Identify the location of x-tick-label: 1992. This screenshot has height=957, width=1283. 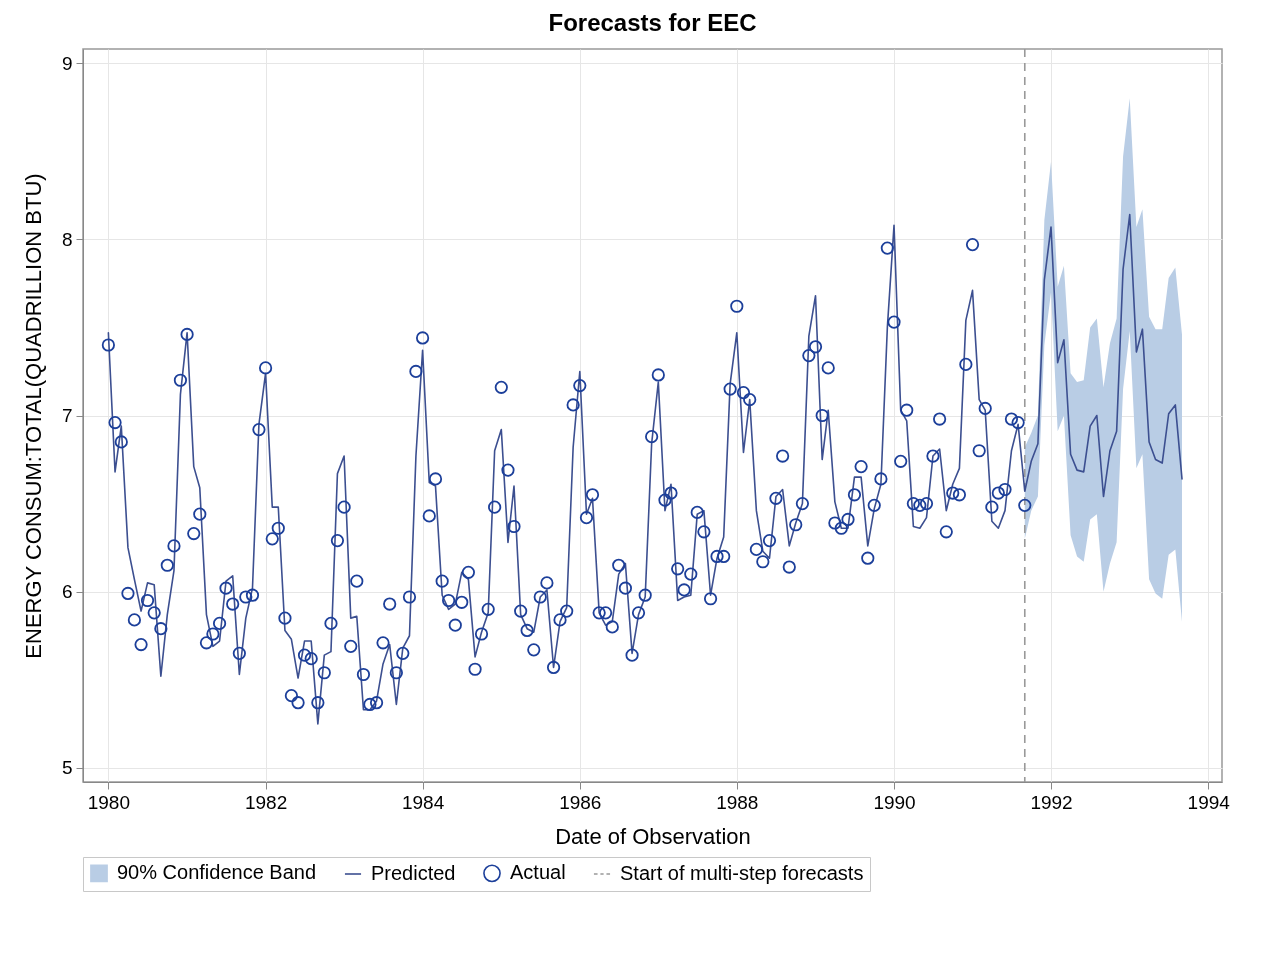
(1051, 802).